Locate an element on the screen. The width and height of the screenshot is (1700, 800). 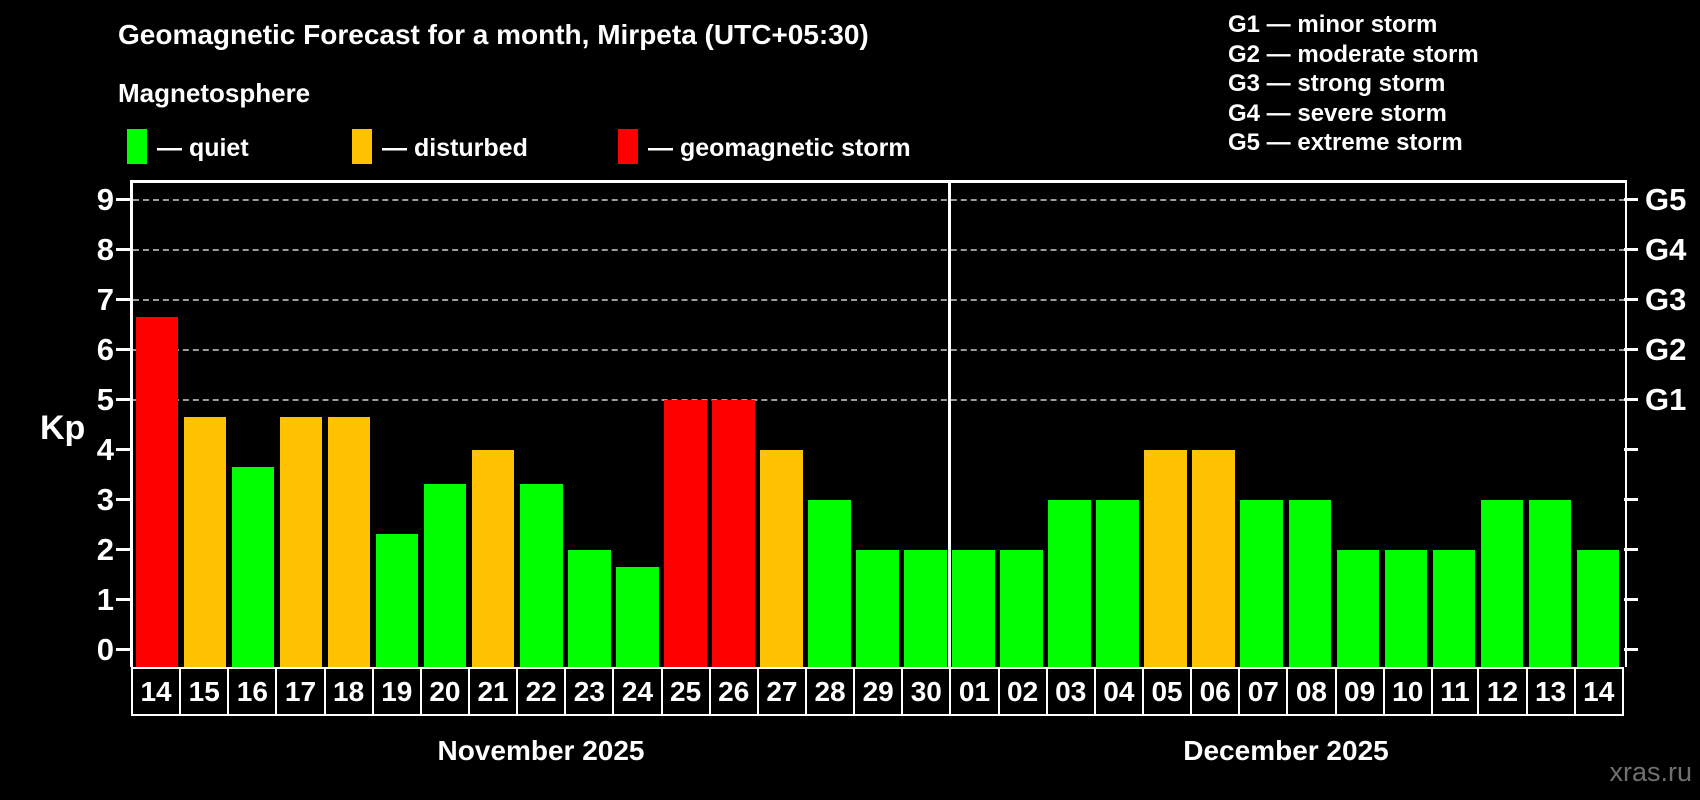
day-label-dec-09: 09 is located at coordinates (1361, 691).